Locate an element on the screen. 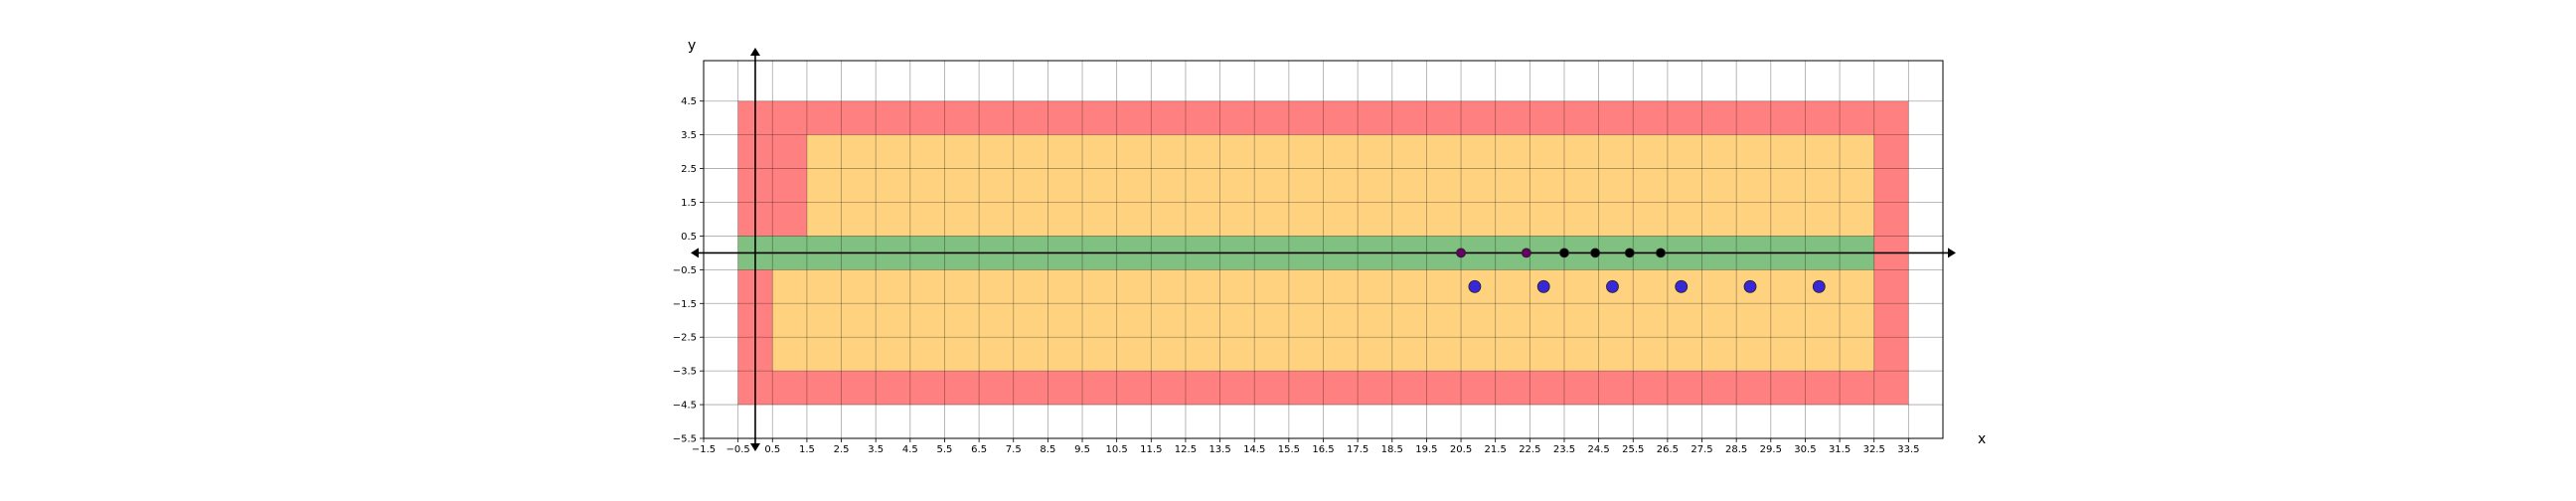 This screenshot has width=2576, height=501. x-tick-label: 18.5 is located at coordinates (1392, 449).